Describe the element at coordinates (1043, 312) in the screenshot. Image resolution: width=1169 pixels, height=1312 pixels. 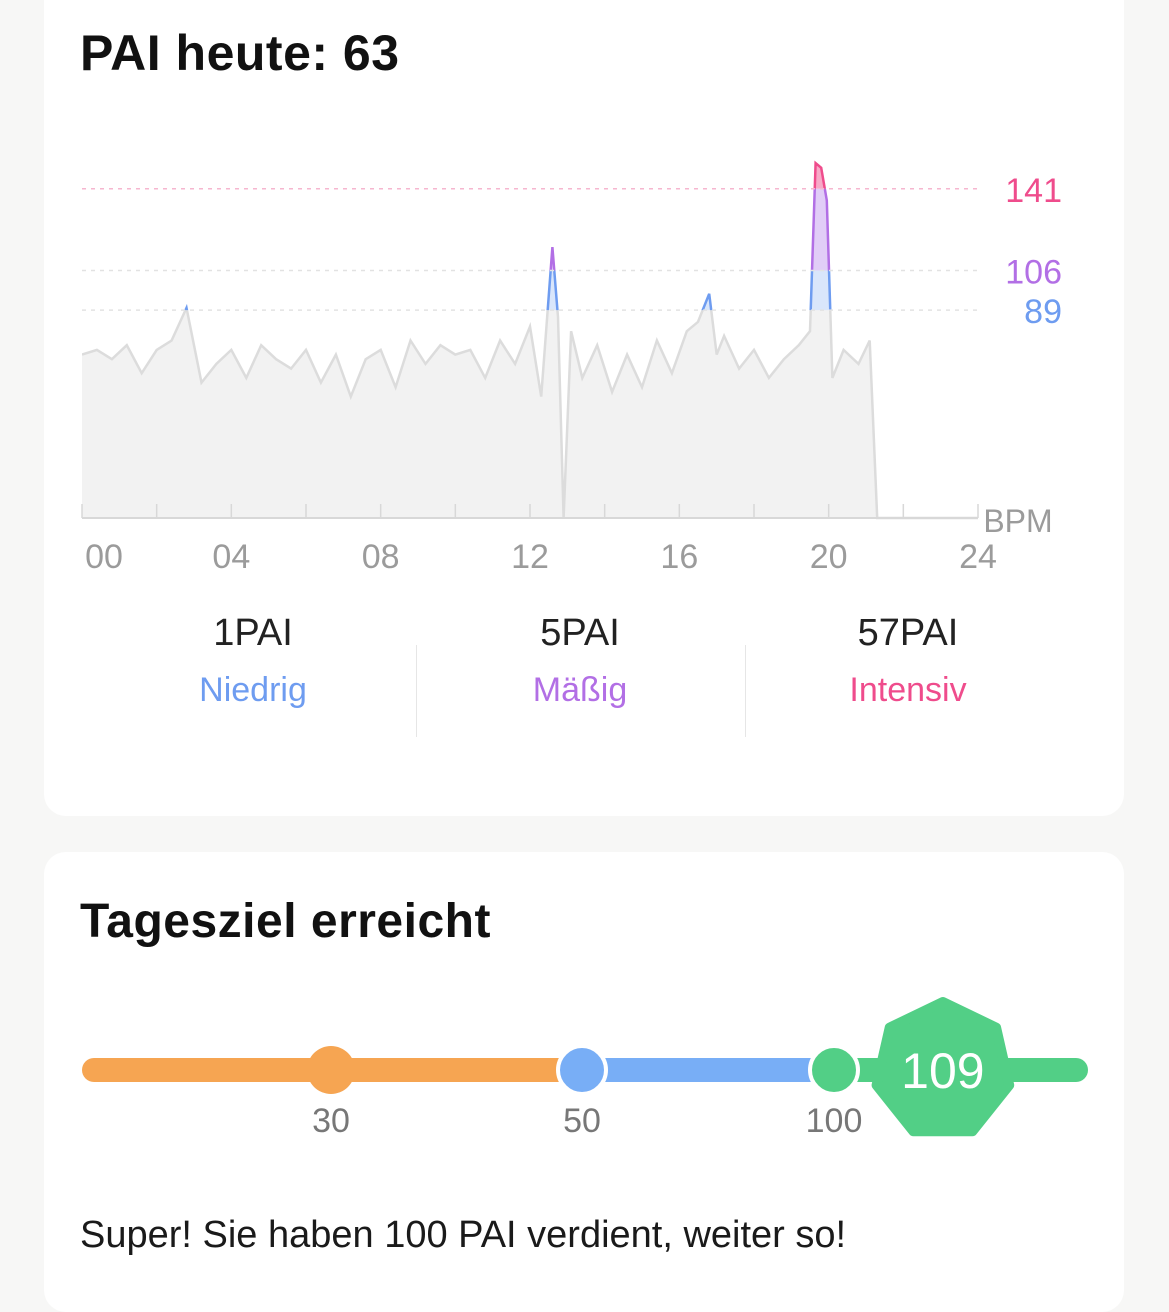
I see `threshold-label: 89` at that location.